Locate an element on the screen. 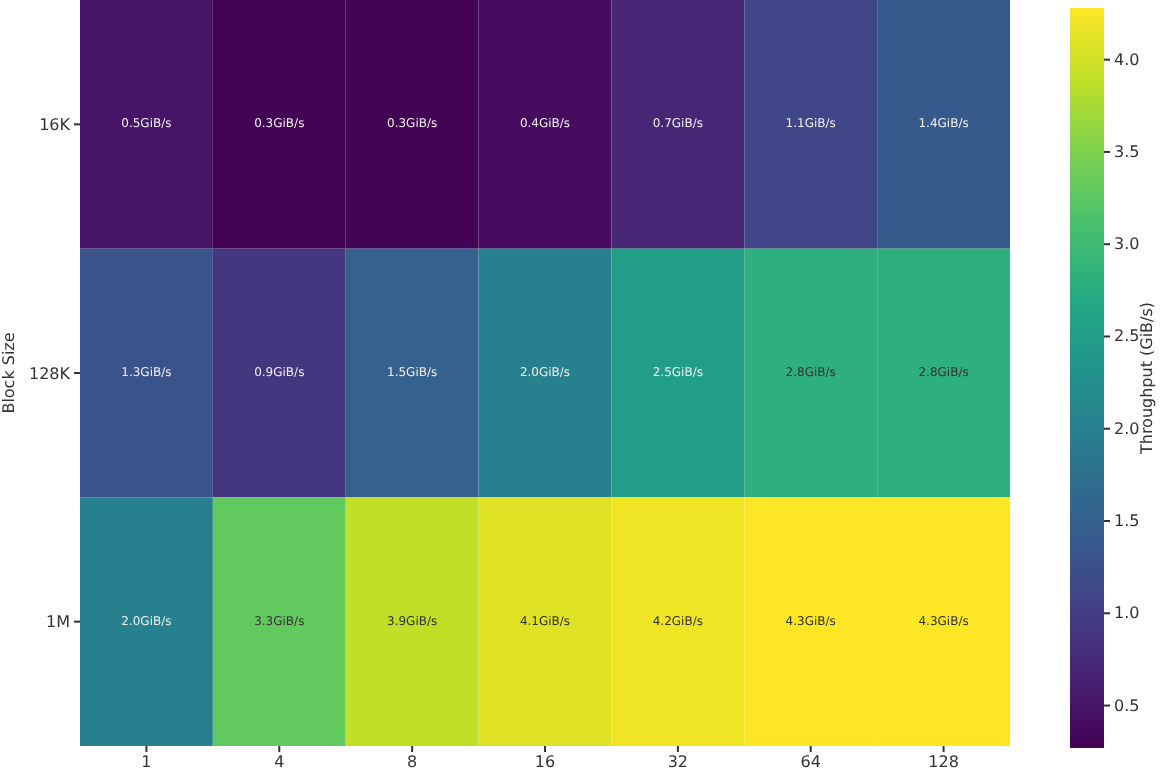 The width and height of the screenshot is (1170, 780). x-tick-label: 128 is located at coordinates (943, 762).